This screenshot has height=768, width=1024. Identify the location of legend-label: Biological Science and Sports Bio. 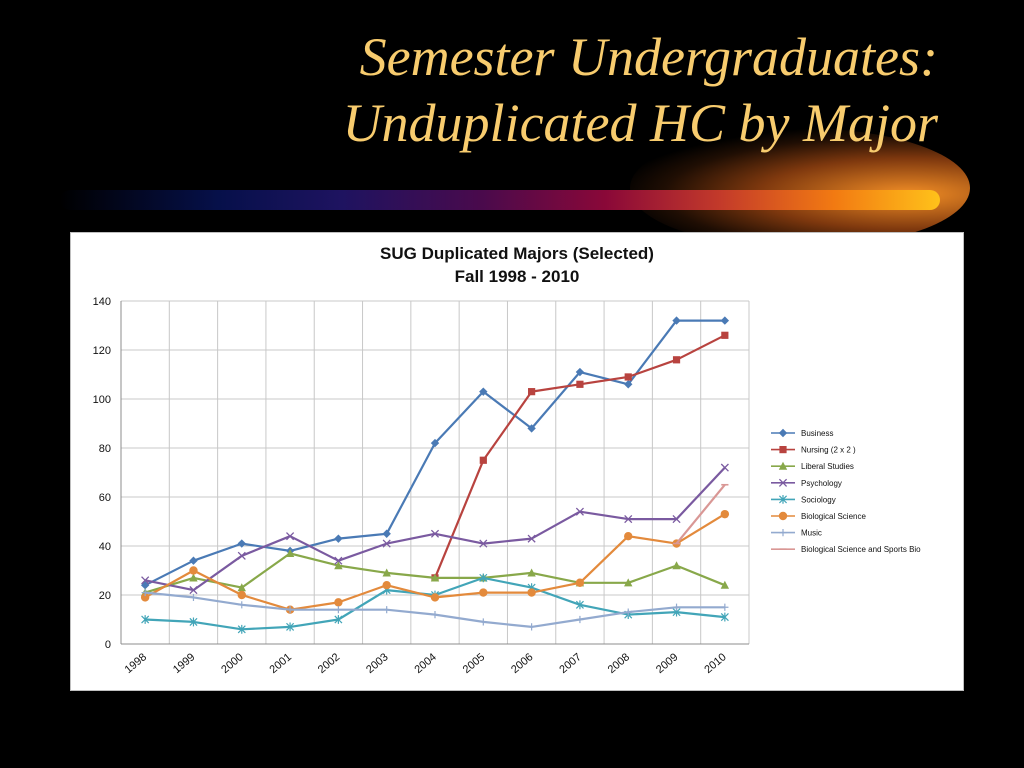
(861, 549).